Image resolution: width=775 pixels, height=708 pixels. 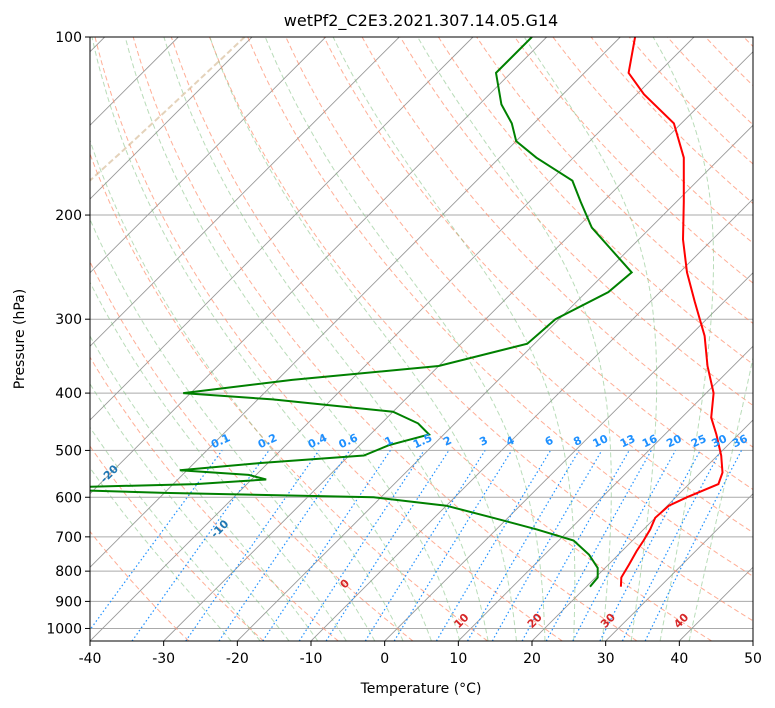 I want to click on dry-adiabat-label: 20, so click(x=535, y=621).